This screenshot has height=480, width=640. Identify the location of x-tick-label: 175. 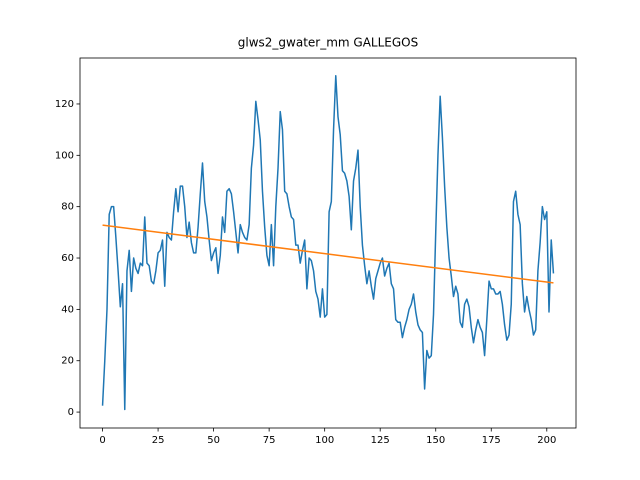
(491, 440).